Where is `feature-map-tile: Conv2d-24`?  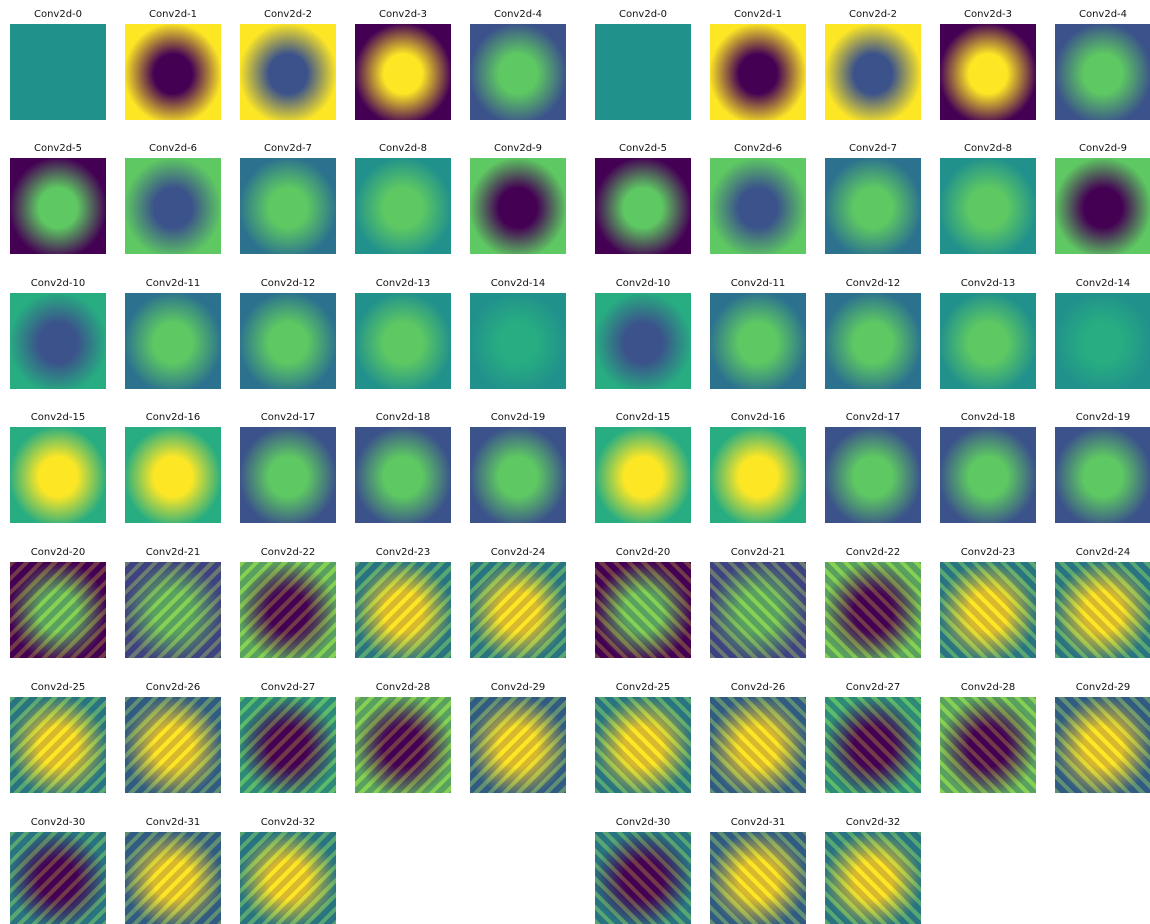 feature-map-tile: Conv2d-24 is located at coordinates (518, 602).